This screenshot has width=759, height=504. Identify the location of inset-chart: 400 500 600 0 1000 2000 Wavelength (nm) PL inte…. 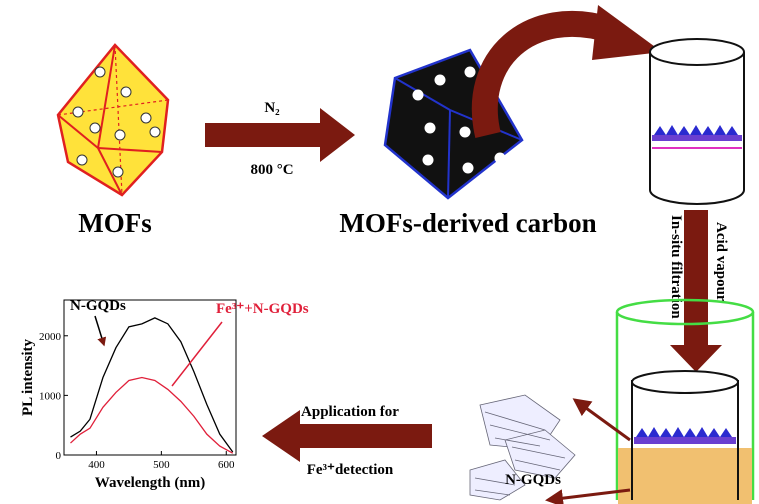
(164, 394).